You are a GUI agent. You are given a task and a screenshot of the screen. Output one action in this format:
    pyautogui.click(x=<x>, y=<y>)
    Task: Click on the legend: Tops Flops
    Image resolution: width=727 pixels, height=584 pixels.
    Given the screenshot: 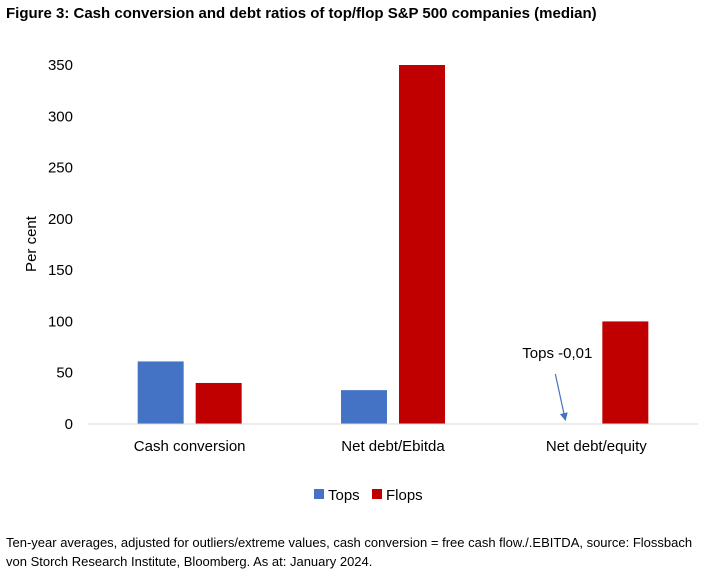 What is the action you would take?
    pyautogui.click(x=368, y=495)
    